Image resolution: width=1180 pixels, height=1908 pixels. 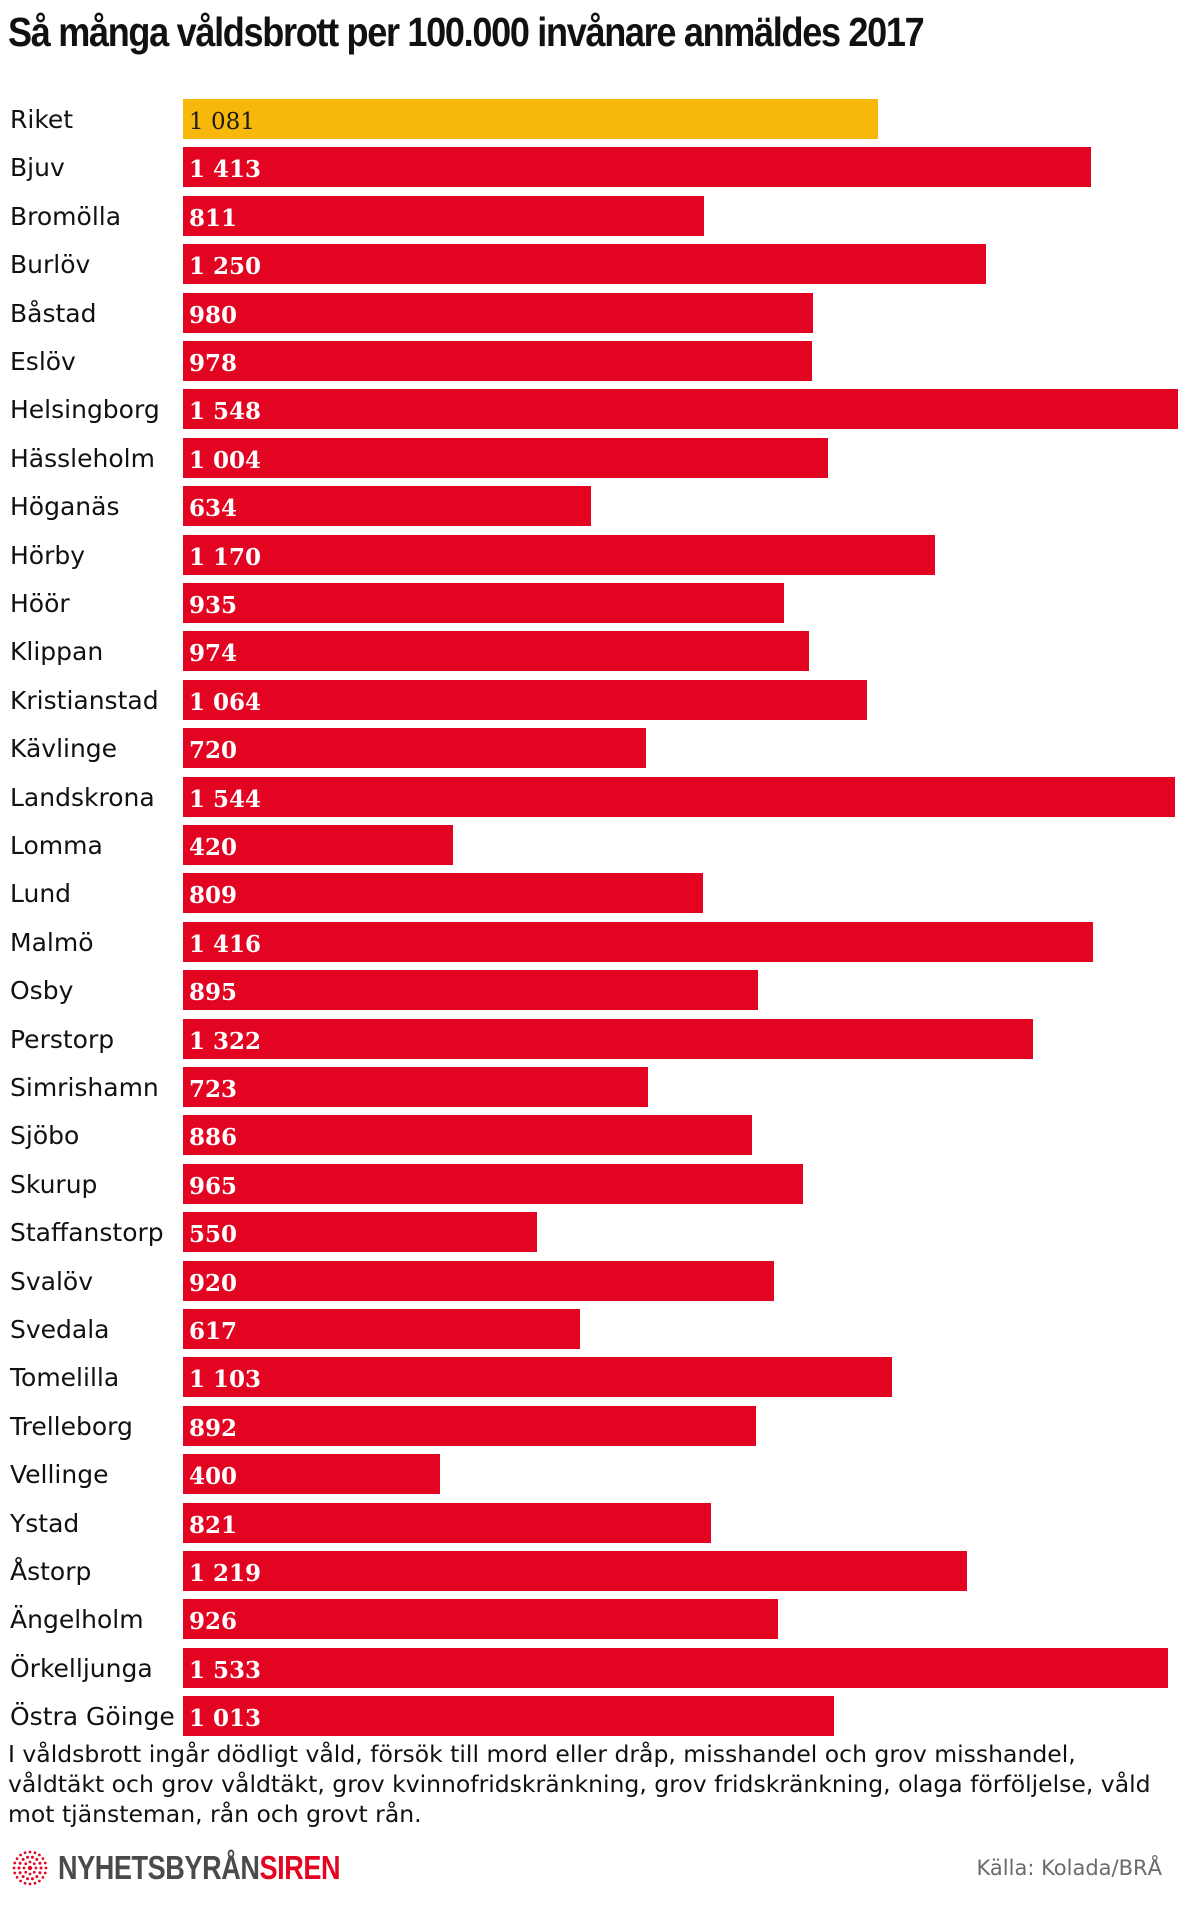 I want to click on bar: 980, so click(x=498, y=312).